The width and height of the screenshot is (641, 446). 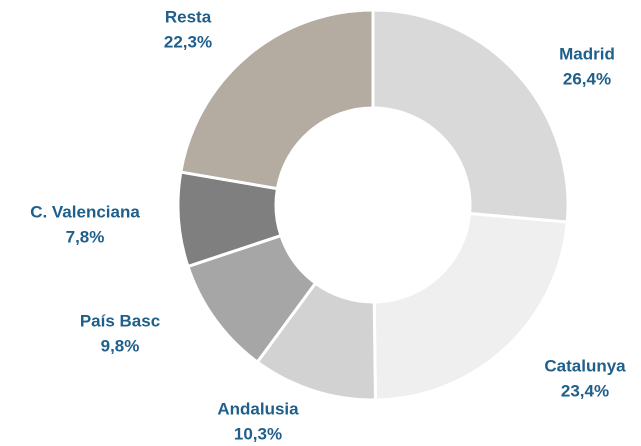 What do you see at coordinates (188, 16) in the screenshot?
I see `slice-label: Resta` at bounding box center [188, 16].